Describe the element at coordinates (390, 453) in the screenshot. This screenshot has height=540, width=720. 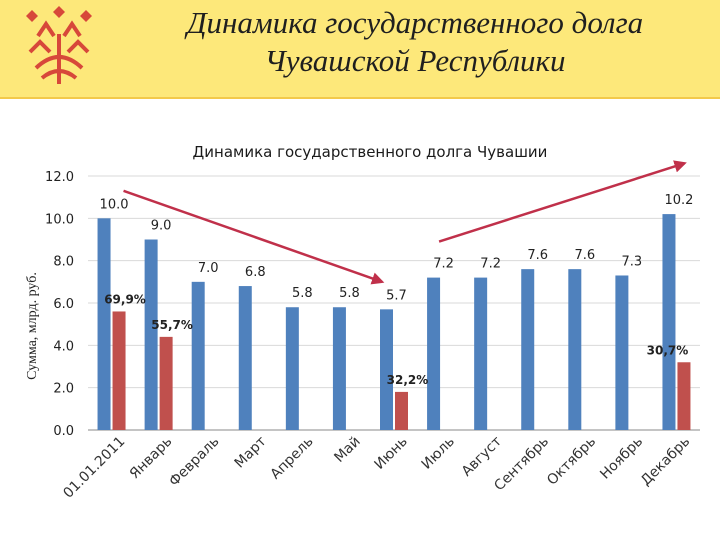
I see `x-tick-label: Июнь` at that location.